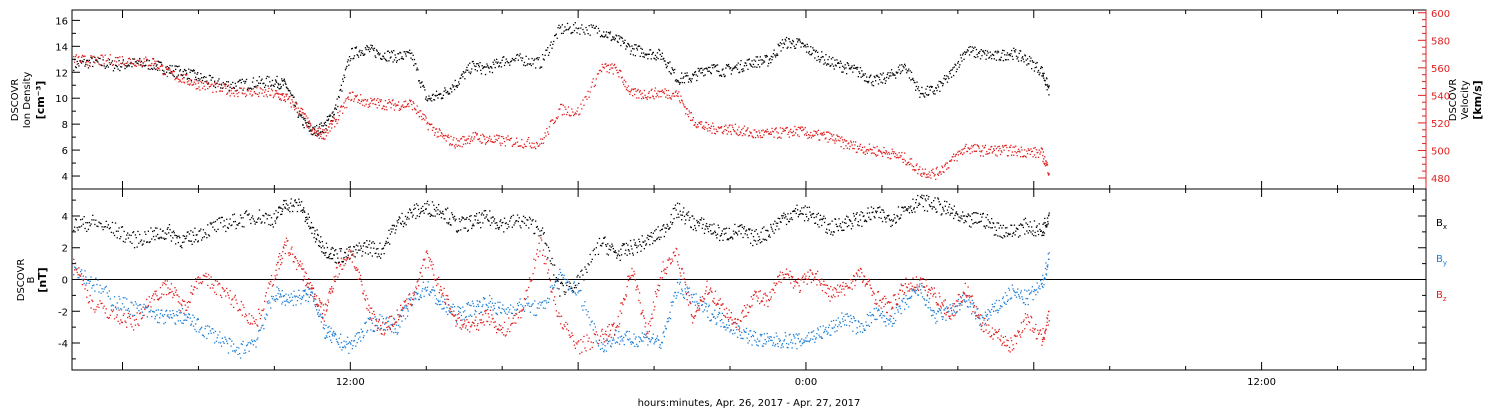  I want to click on density-tick-label: 4, so click(65, 177).